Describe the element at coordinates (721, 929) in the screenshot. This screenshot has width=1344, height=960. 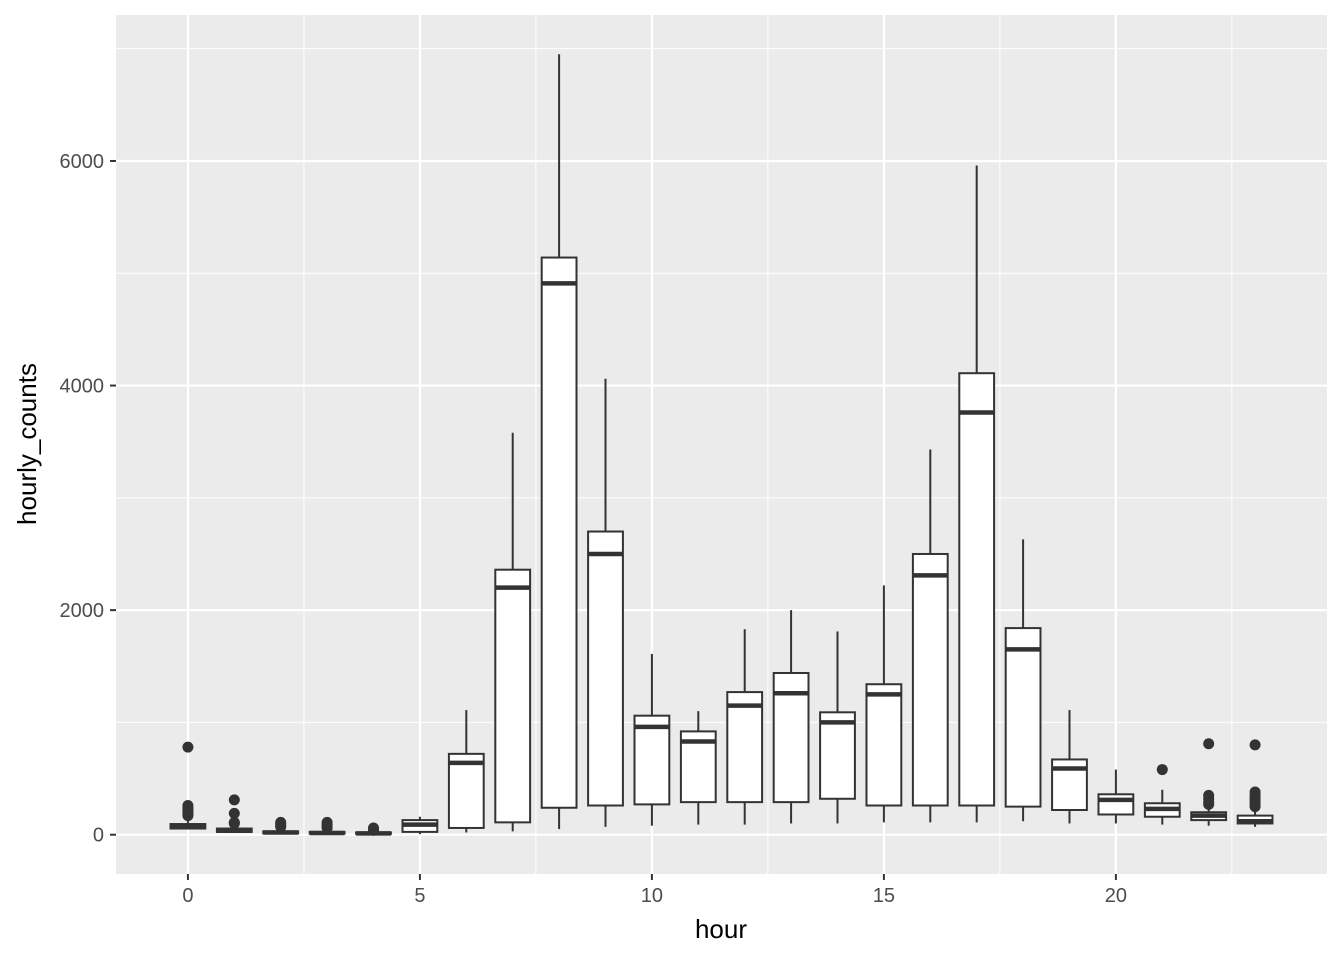
I see `x-axis-title: hour` at that location.